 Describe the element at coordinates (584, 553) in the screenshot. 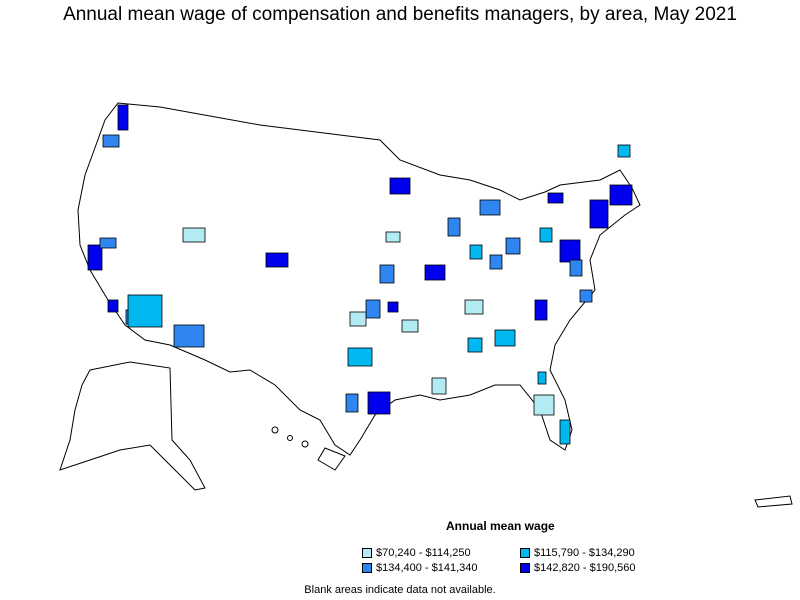

I see `legend-label-3: $115,790 - $134,290` at that location.